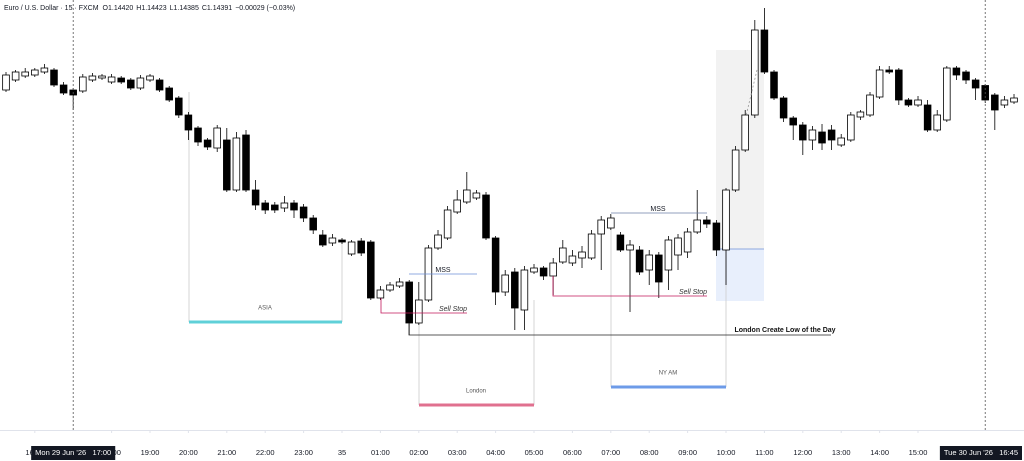 This screenshot has height=461, width=1024. Describe the element at coordinates (453, 309) in the screenshot. I see `sell-stop-label: Sell Stop` at that location.